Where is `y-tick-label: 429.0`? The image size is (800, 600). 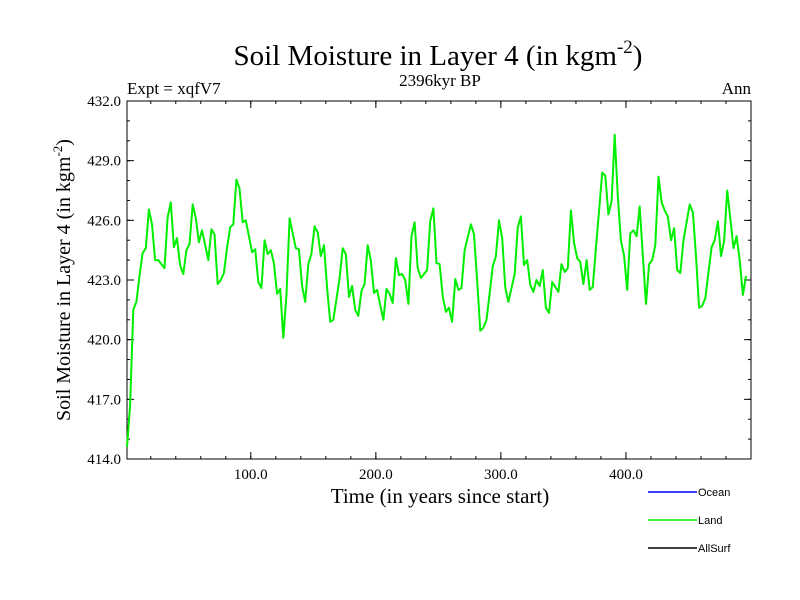
y-tick-label: 429.0 is located at coordinates (104, 162).